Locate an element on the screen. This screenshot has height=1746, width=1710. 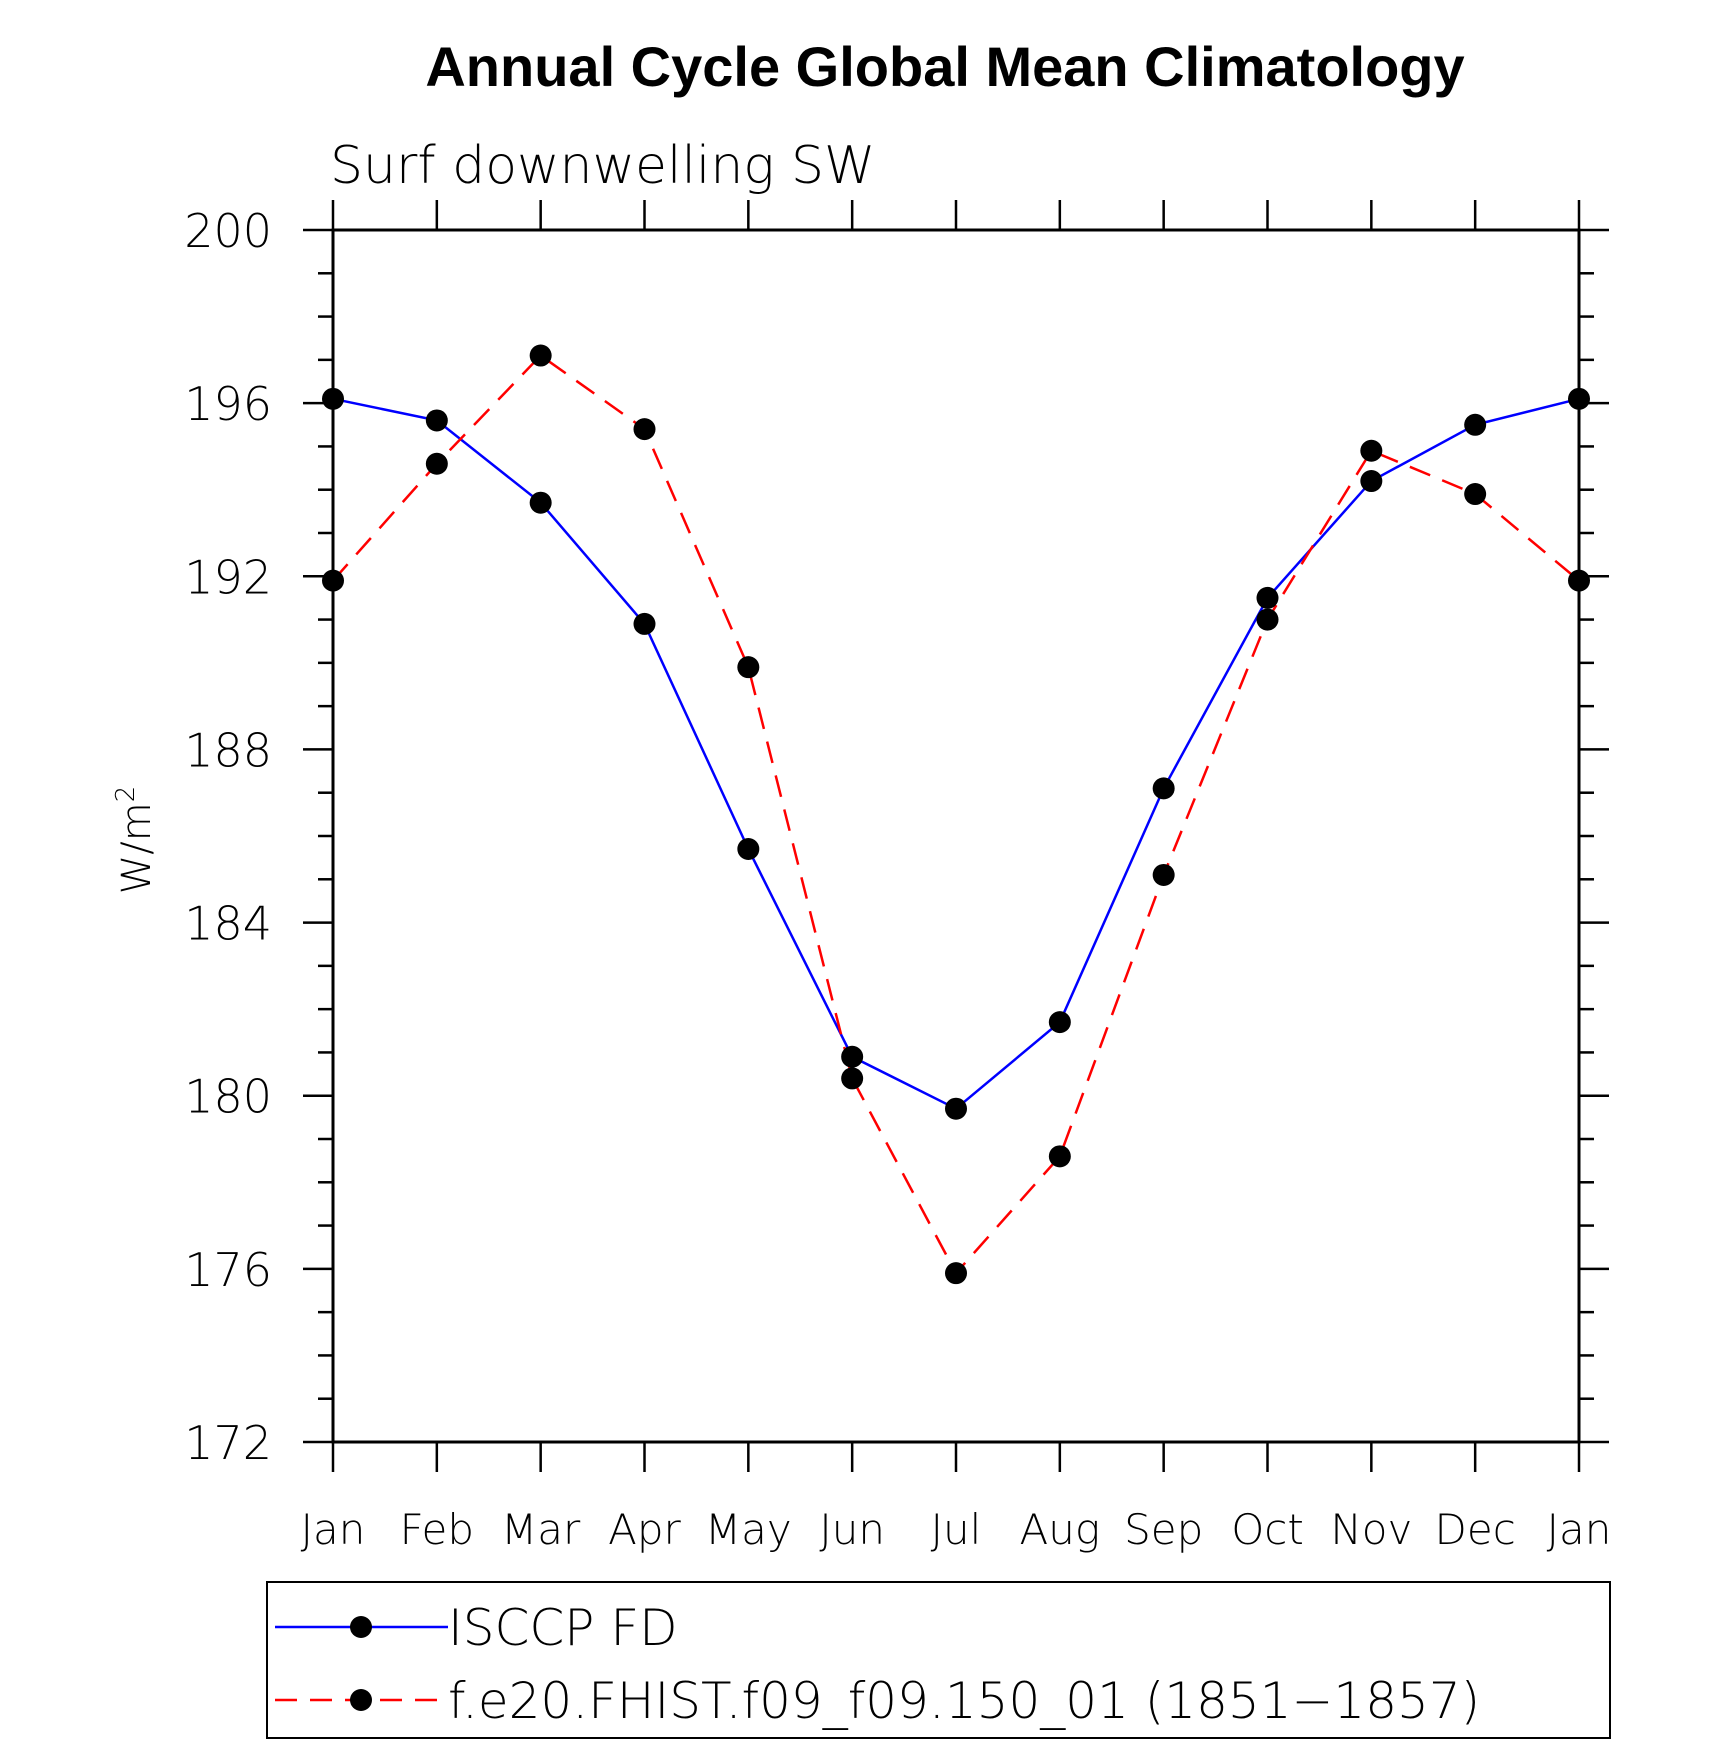
legend-label-isccp-fd: ISCCP FD is located at coordinates (563, 1628).